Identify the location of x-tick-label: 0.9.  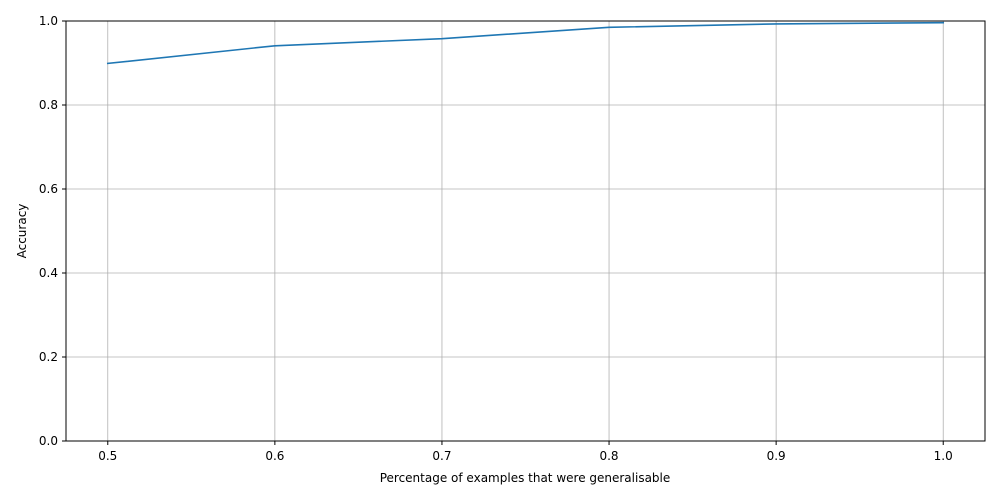
(776, 456).